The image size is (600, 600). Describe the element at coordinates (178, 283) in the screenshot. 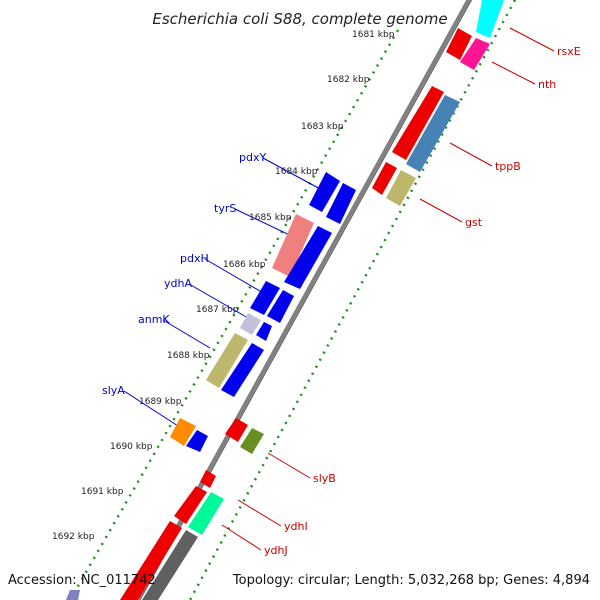

I see `gene-label-ydhA: ydhA` at that location.